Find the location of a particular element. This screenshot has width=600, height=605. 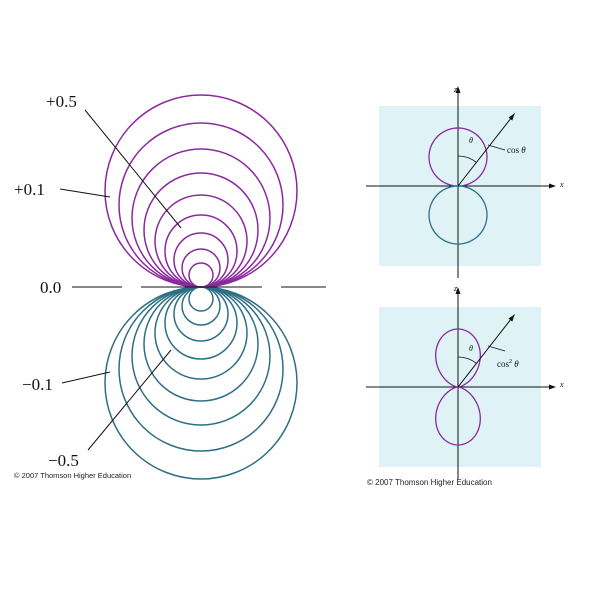

polar-top-radial-arrow is located at coordinates (486, 150).